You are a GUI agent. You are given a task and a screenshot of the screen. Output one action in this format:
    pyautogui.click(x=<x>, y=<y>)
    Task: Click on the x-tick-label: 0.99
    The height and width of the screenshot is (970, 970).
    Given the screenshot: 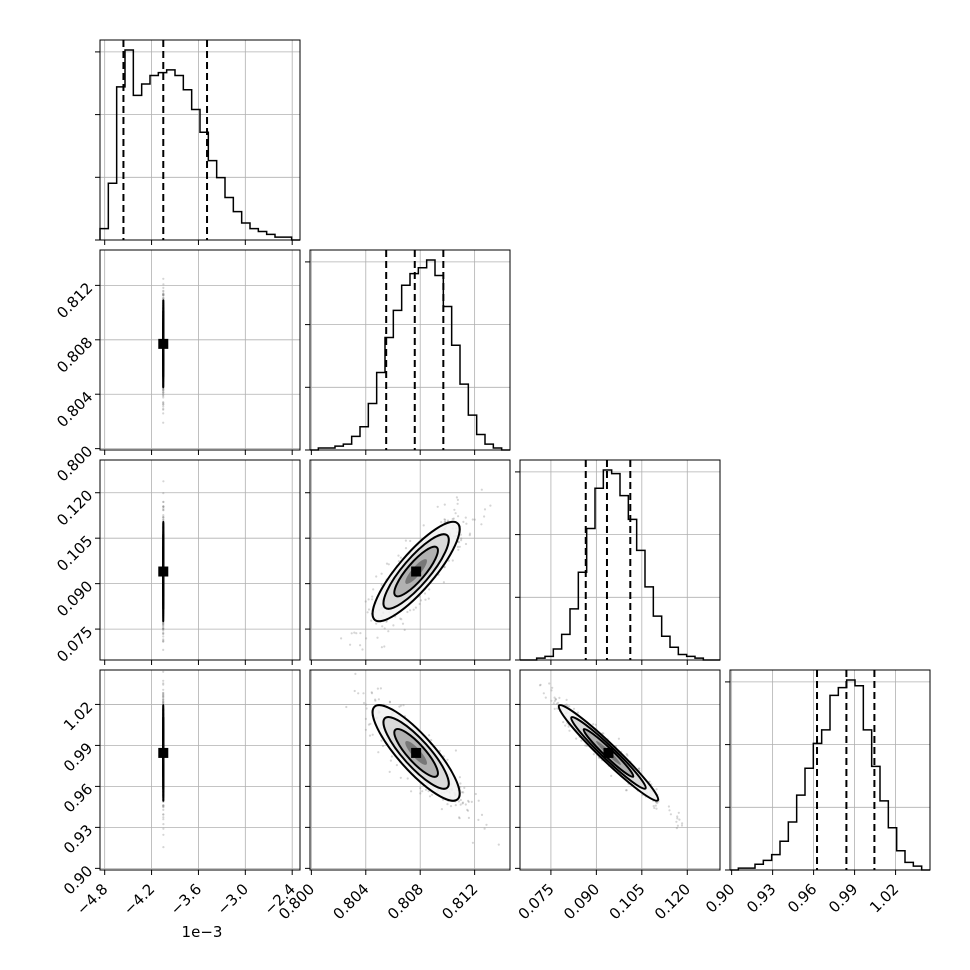 What is the action you would take?
    pyautogui.click(x=843, y=898)
    